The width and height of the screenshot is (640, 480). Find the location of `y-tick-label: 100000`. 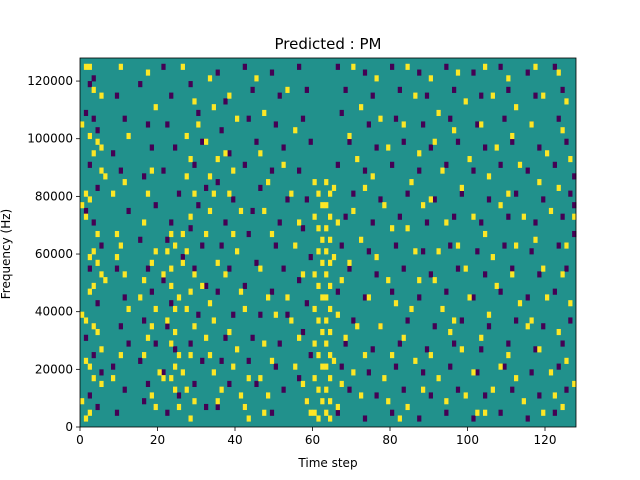

y-tick-label: 100000 is located at coordinates (50, 139).